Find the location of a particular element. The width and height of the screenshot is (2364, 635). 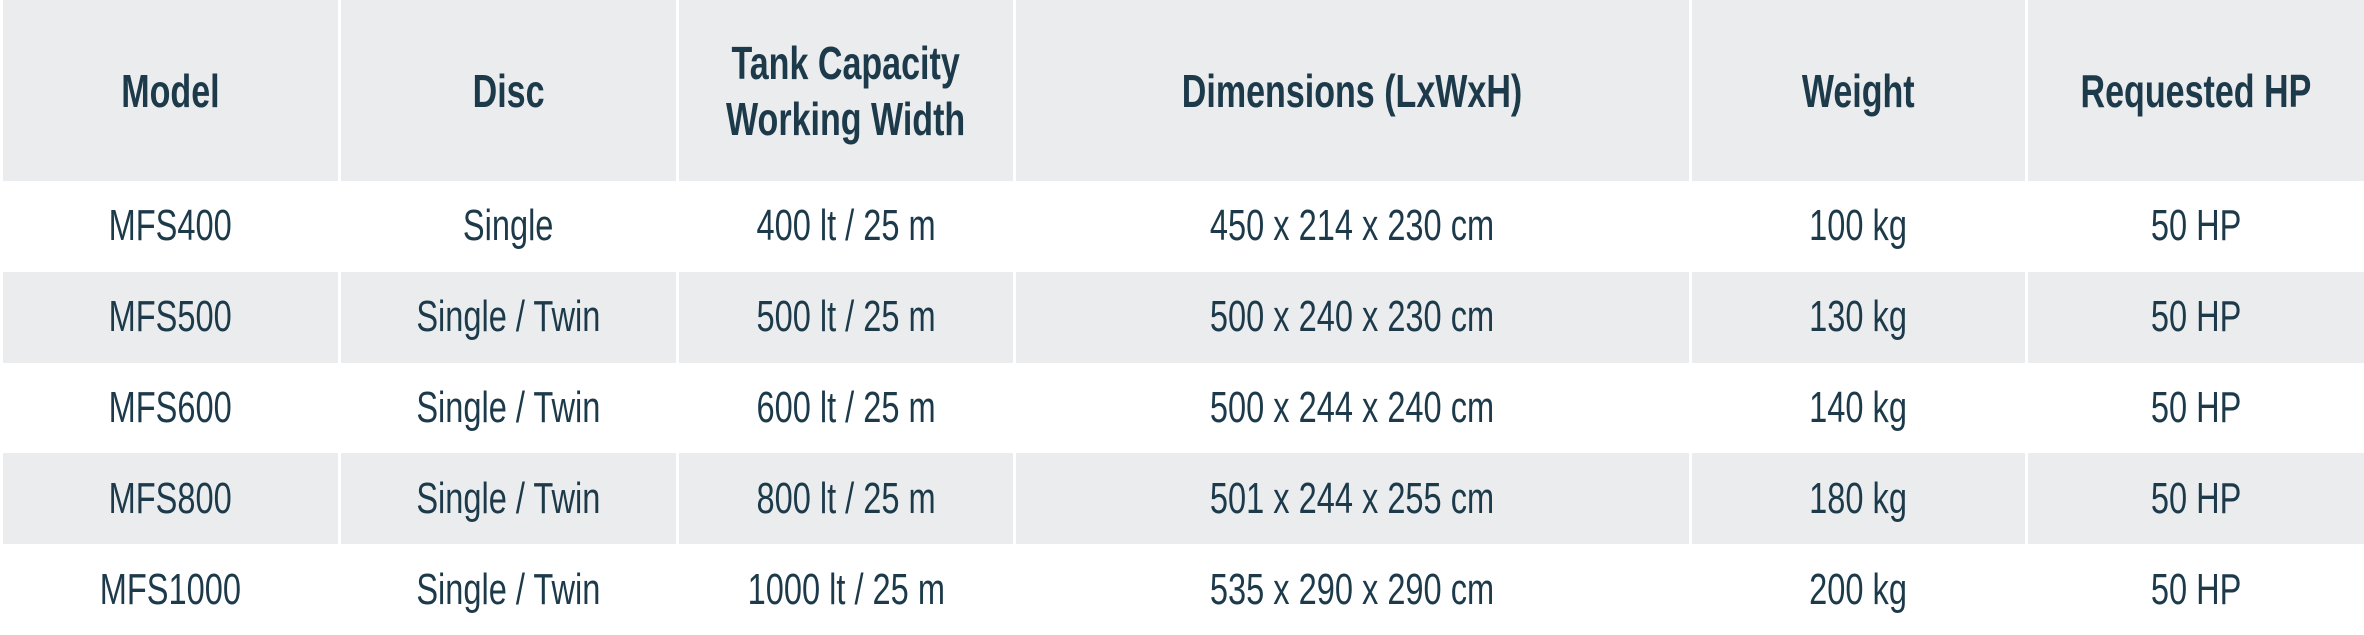

table-cell: 140 kg is located at coordinates (1858, 408).